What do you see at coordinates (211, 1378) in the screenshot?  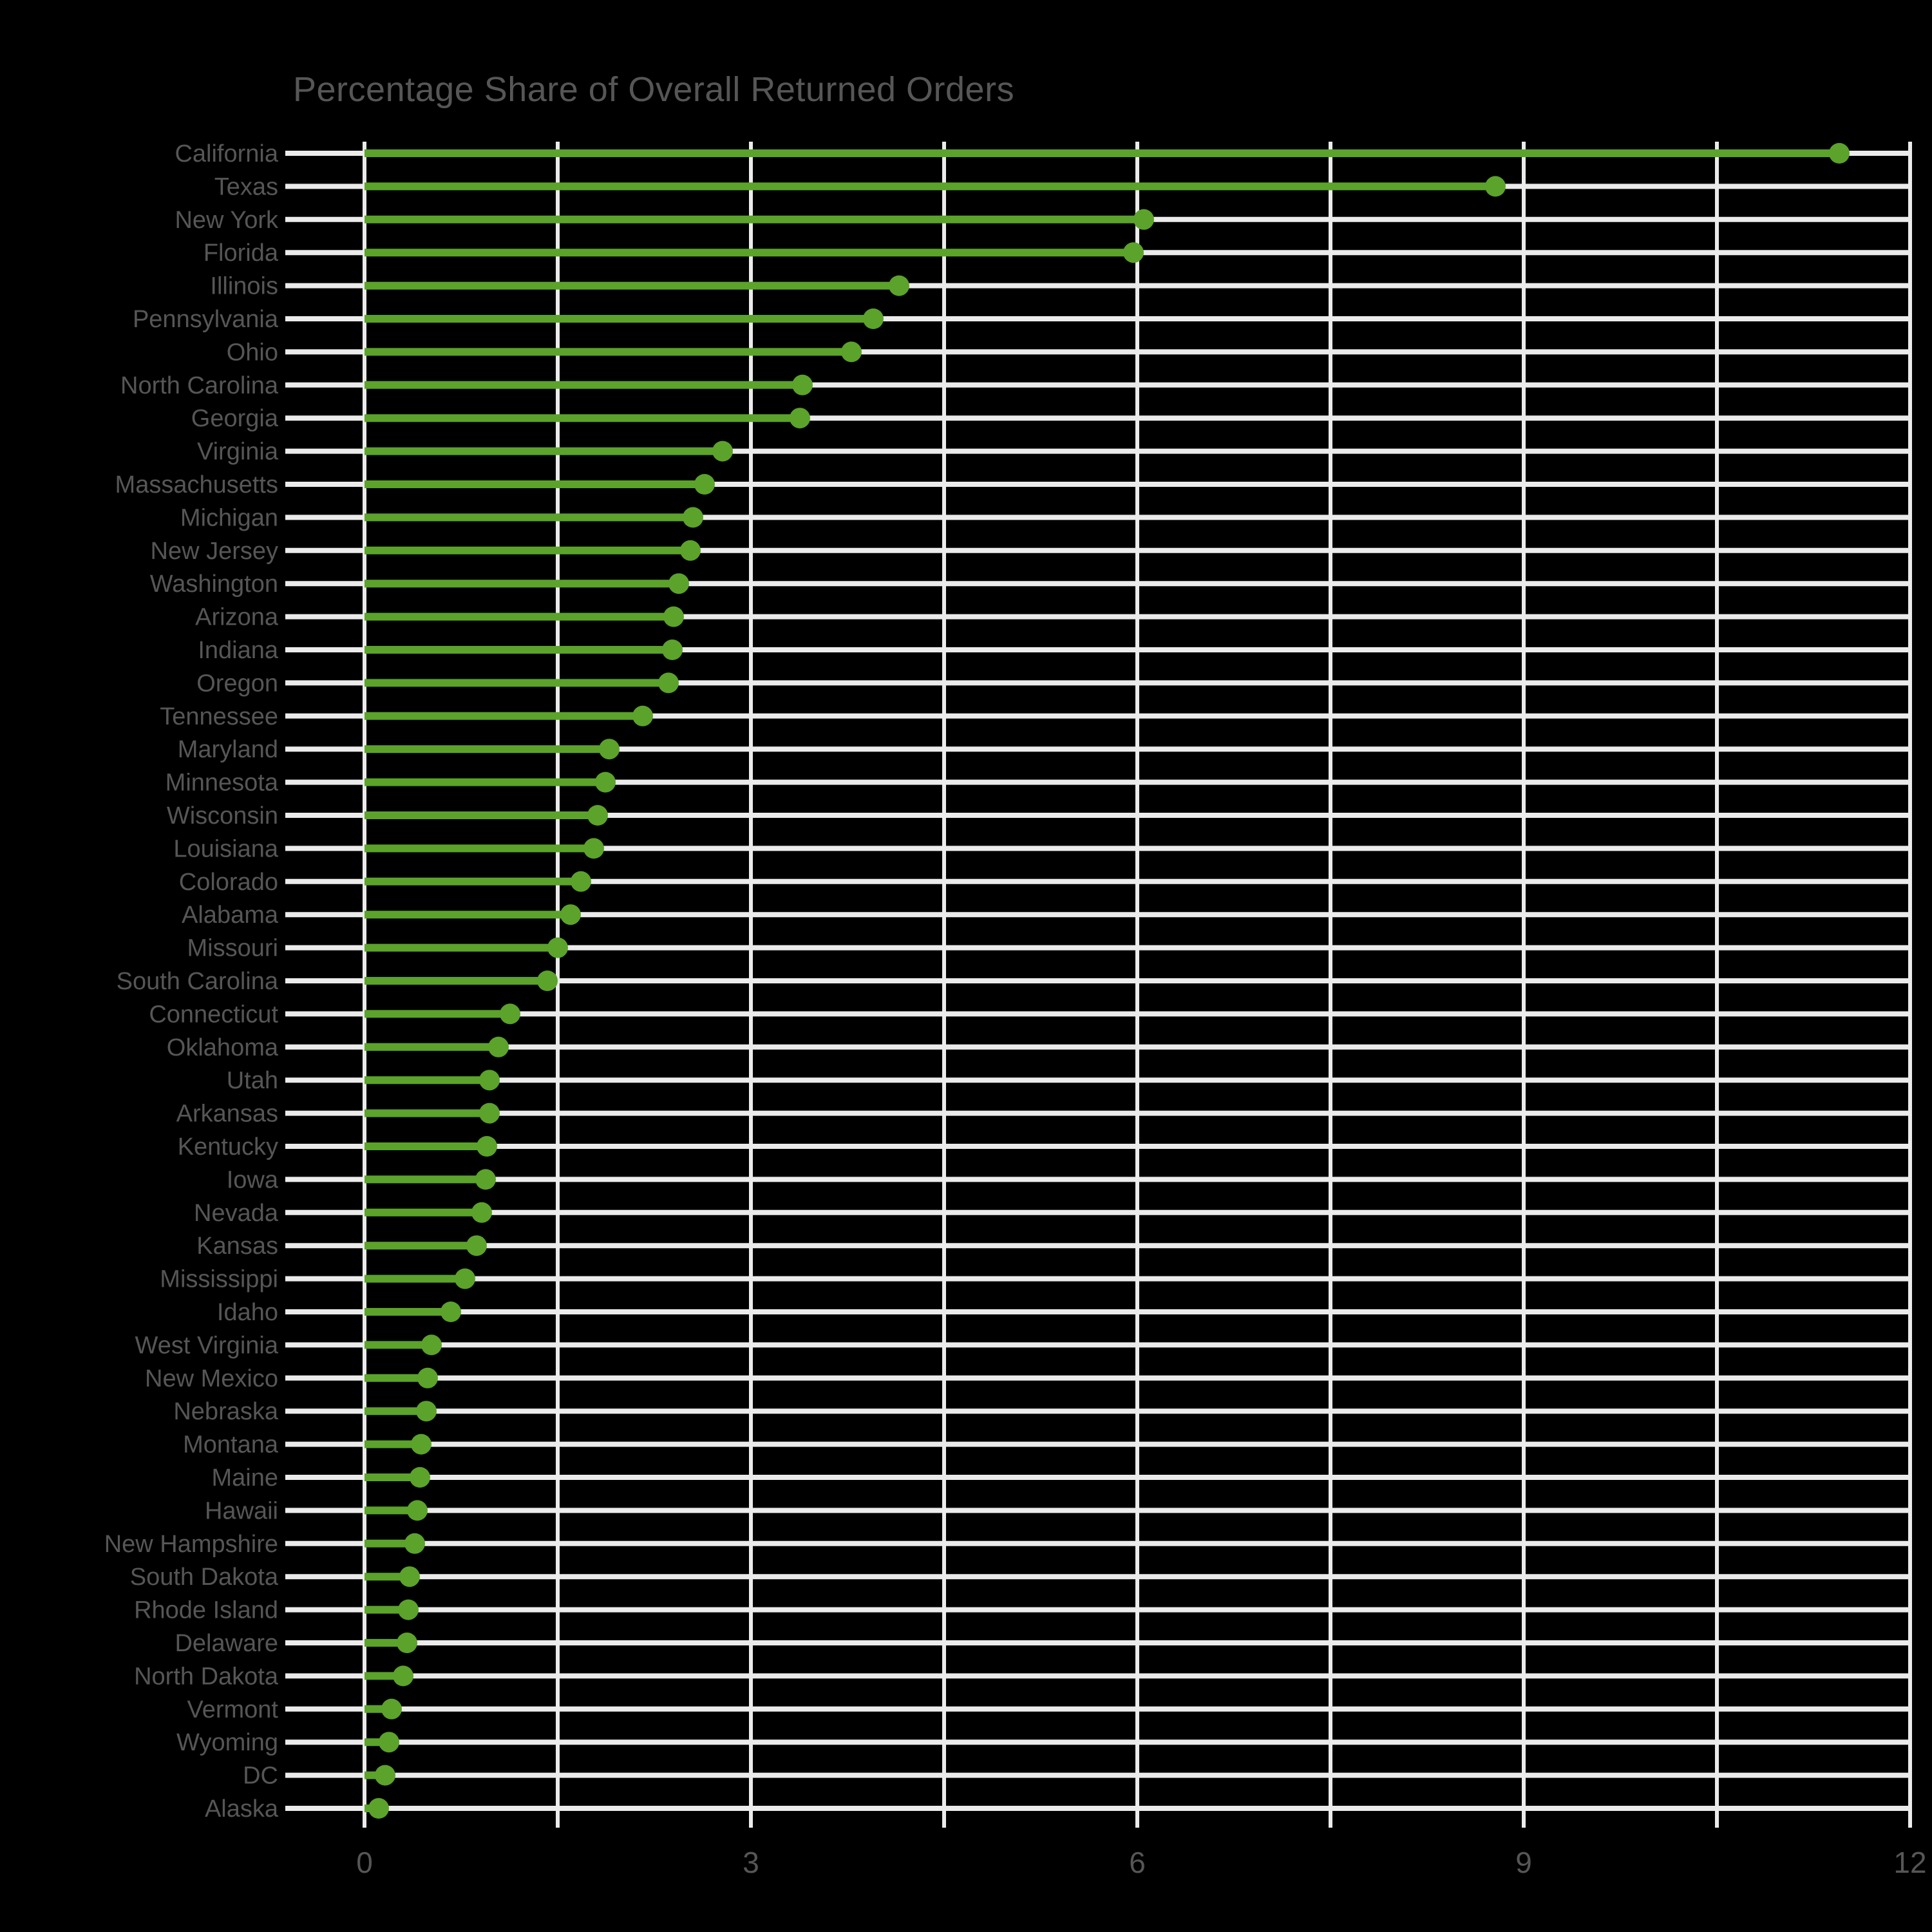 I see `y-tick-label-new-mexico: New Mexico` at bounding box center [211, 1378].